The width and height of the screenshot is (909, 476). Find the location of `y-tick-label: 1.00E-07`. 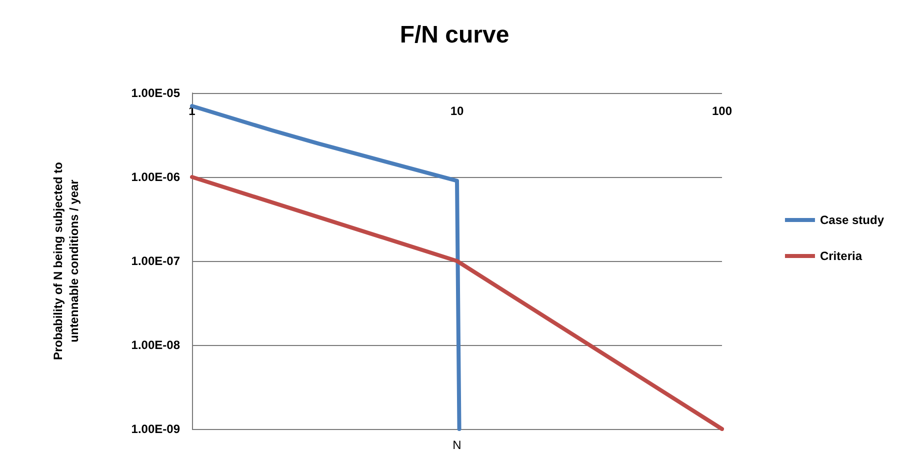

y-tick-label: 1.00E-07 is located at coordinates (155, 261).